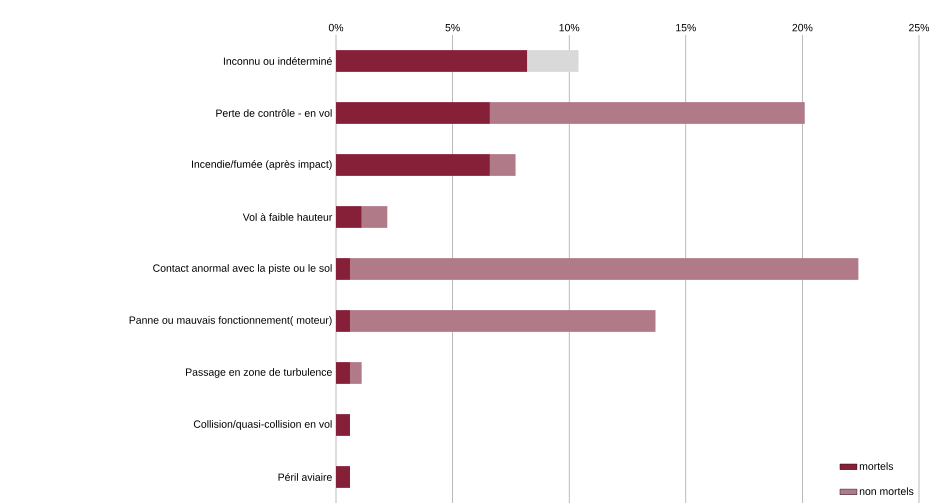 This screenshot has width=933, height=503. Describe the element at coordinates (919, 28) in the screenshot. I see `x-tick-label: 25%` at that location.